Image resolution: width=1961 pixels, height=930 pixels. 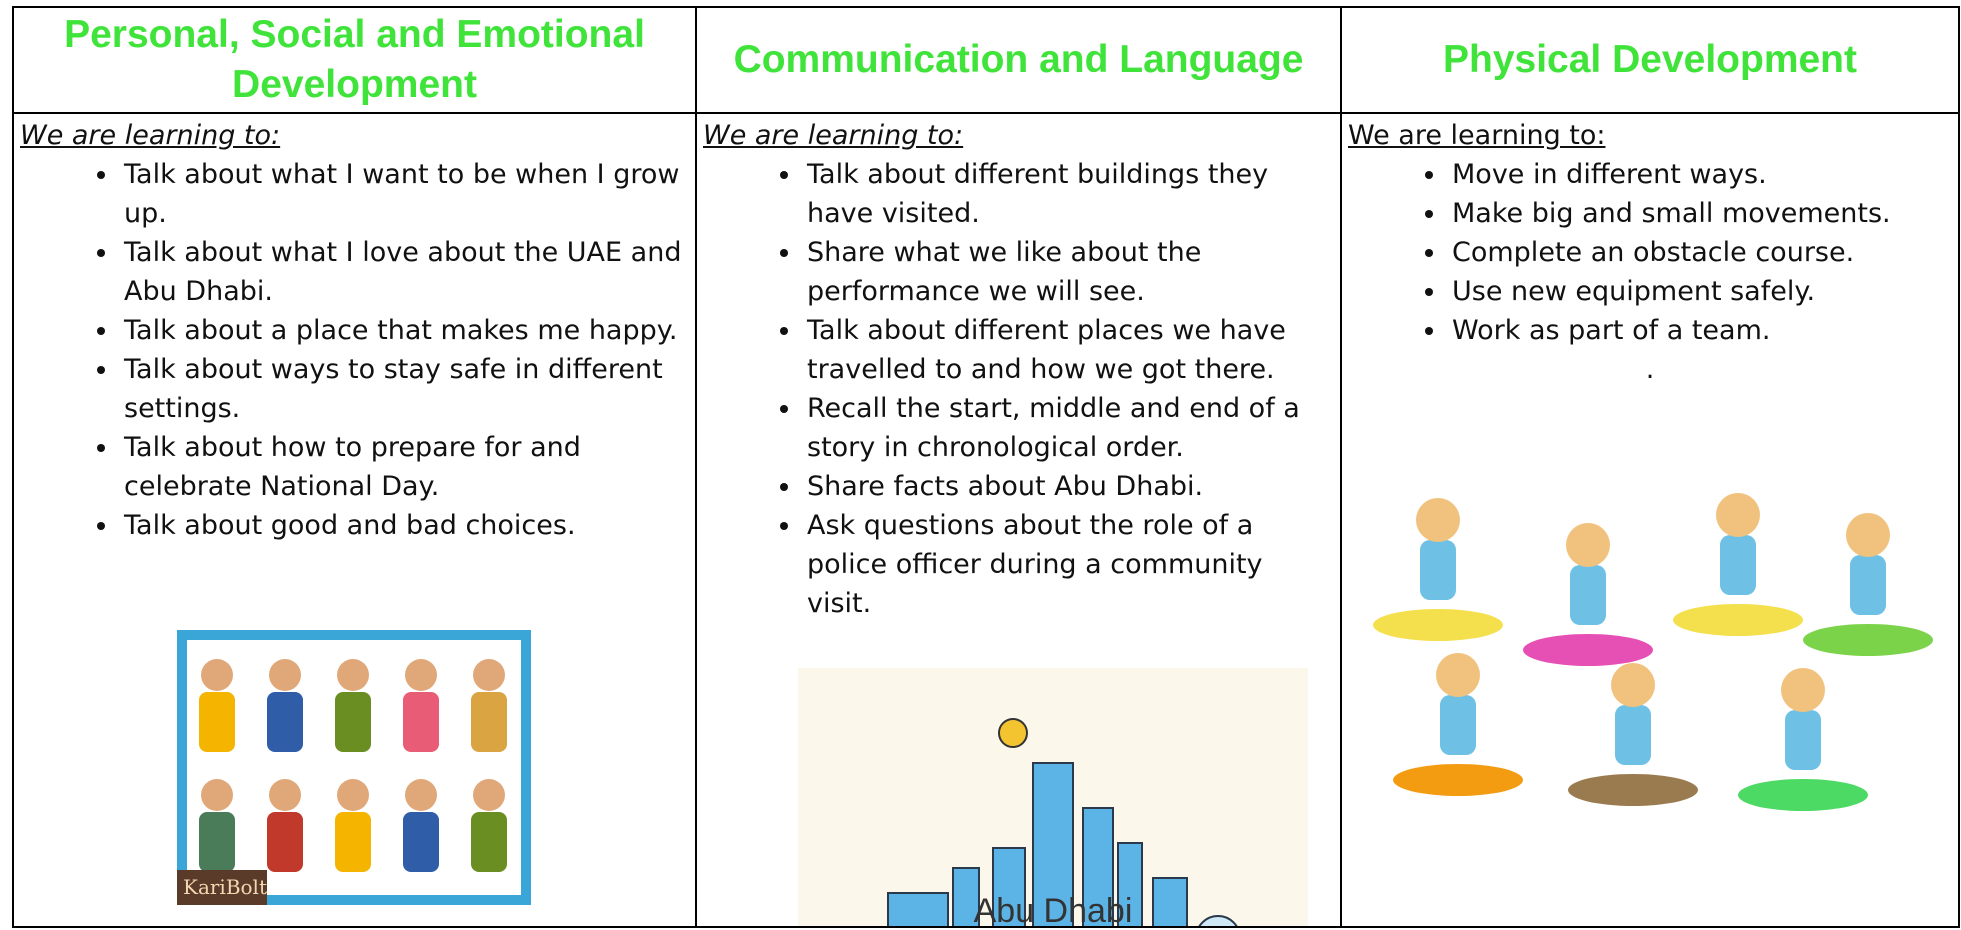 I want to click on illustration, so click(x=1653, y=652).